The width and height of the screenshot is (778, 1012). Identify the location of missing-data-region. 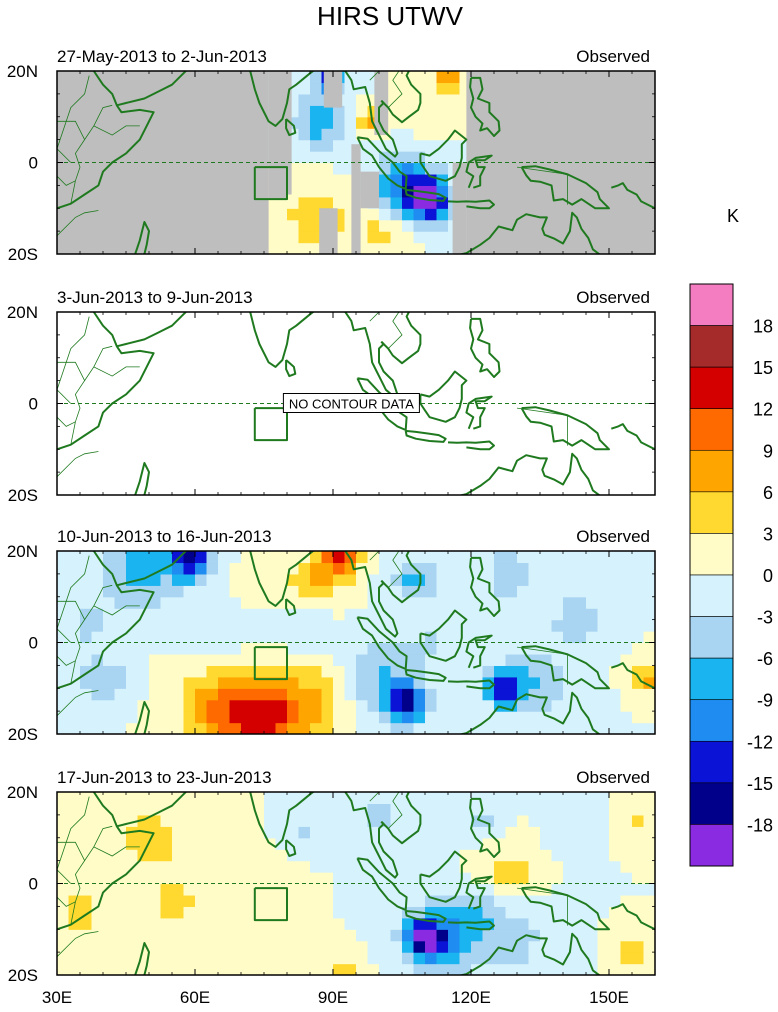
(381, 103).